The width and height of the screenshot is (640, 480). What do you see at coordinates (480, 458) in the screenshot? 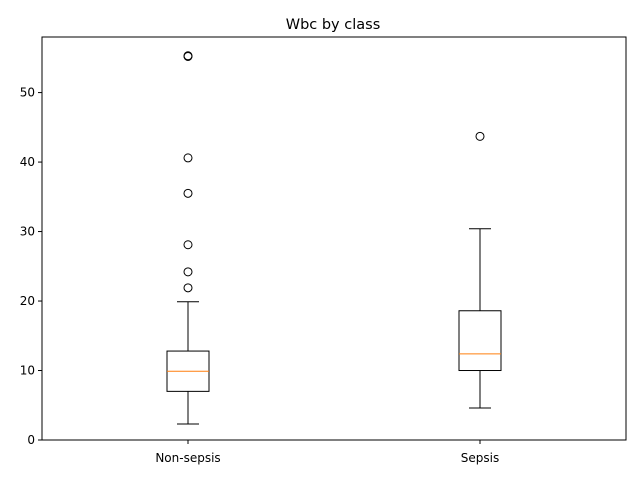
I see `x-tick-label-sepsis: Sepsis` at bounding box center [480, 458].